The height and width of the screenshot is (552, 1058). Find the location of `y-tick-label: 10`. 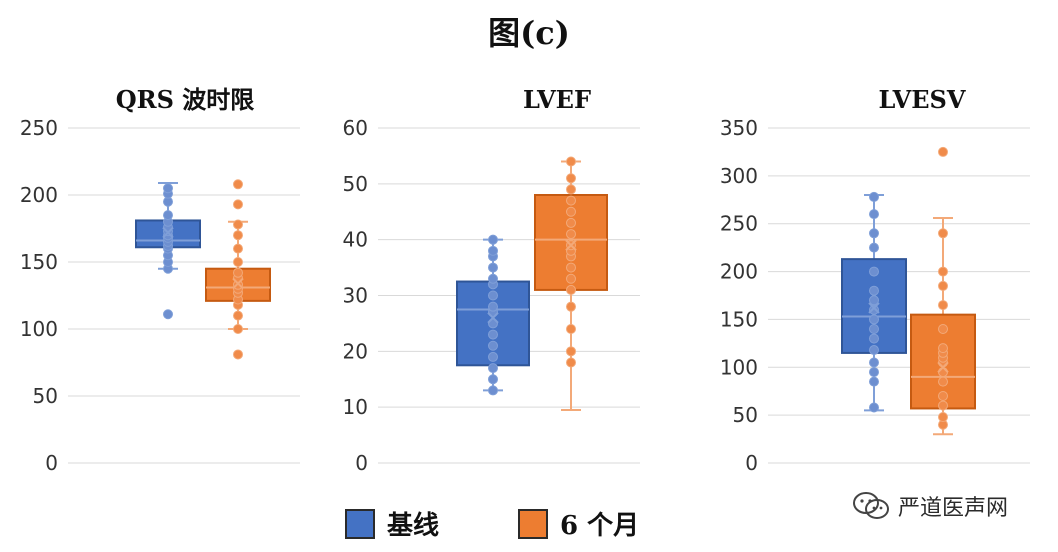

y-tick-label: 10 is located at coordinates (355, 407).